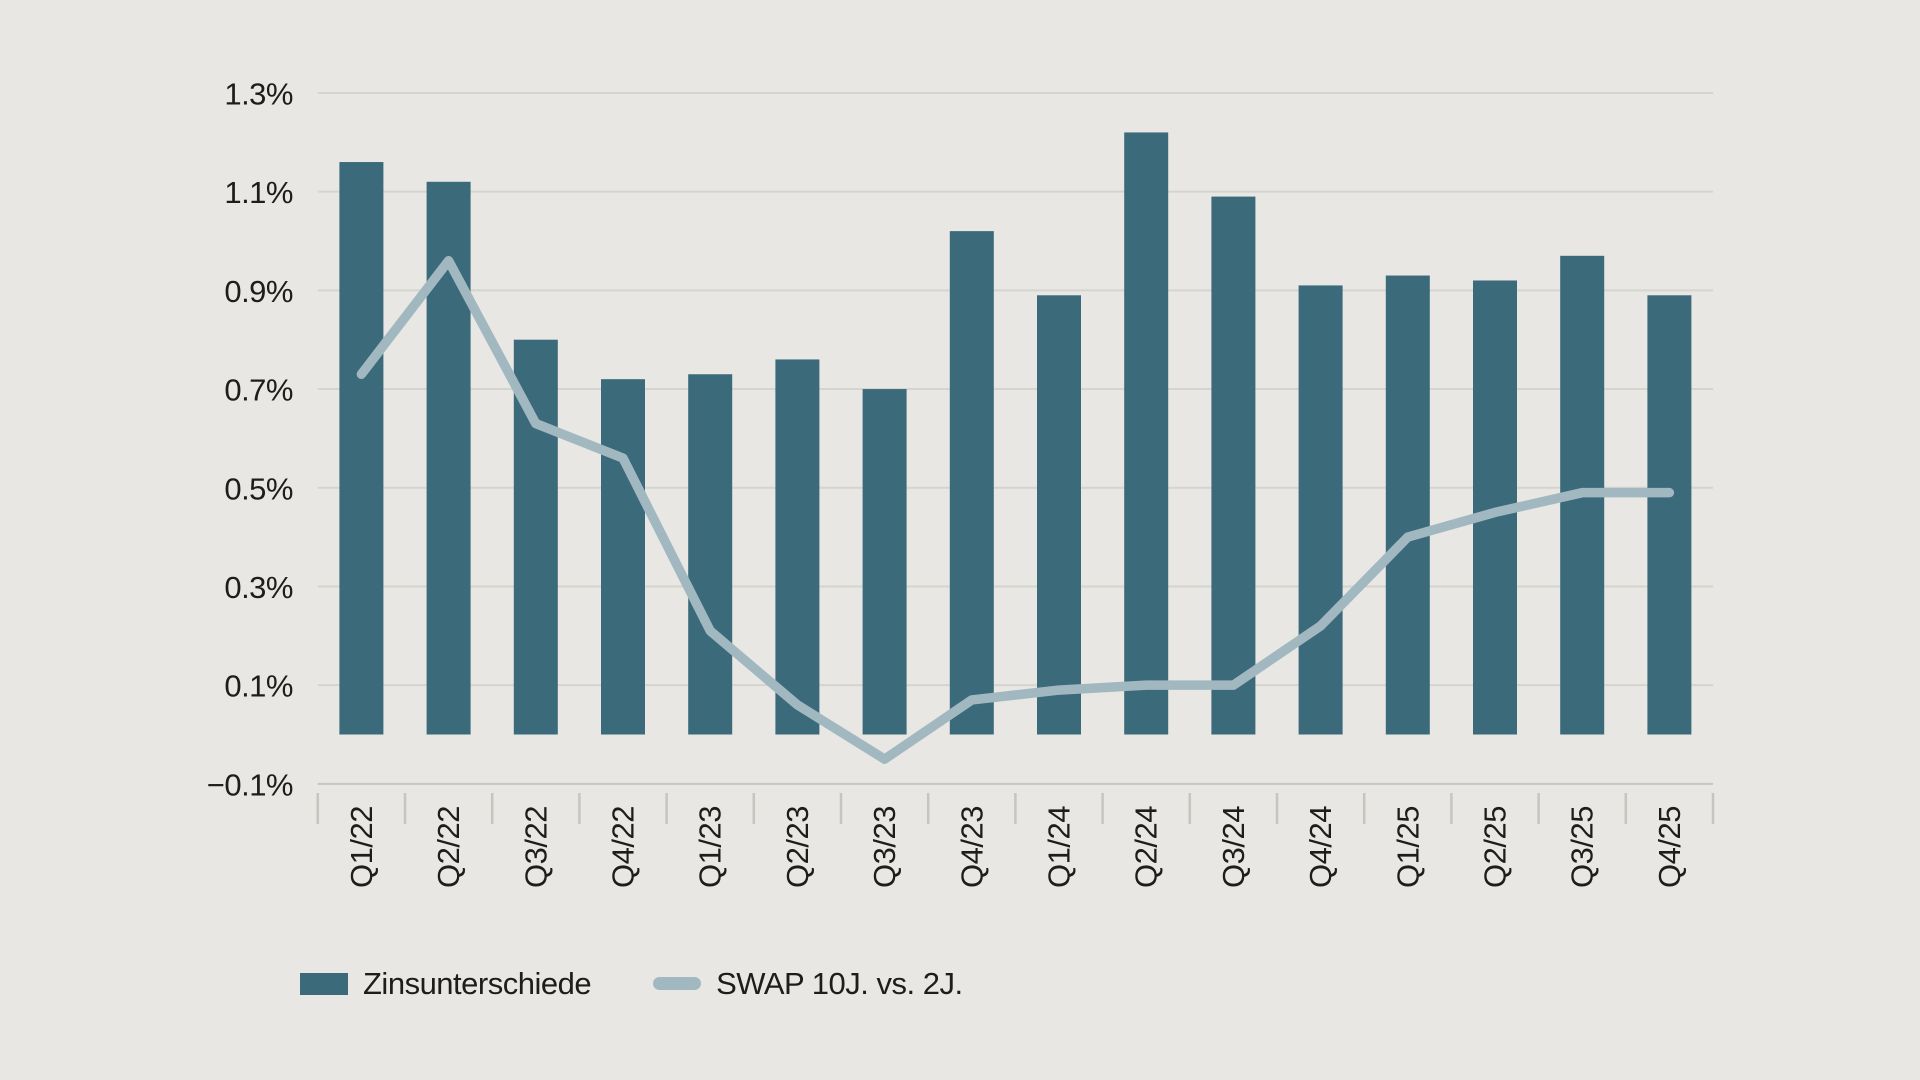  I want to click on y-axis-label: 1.1%, so click(258, 192).